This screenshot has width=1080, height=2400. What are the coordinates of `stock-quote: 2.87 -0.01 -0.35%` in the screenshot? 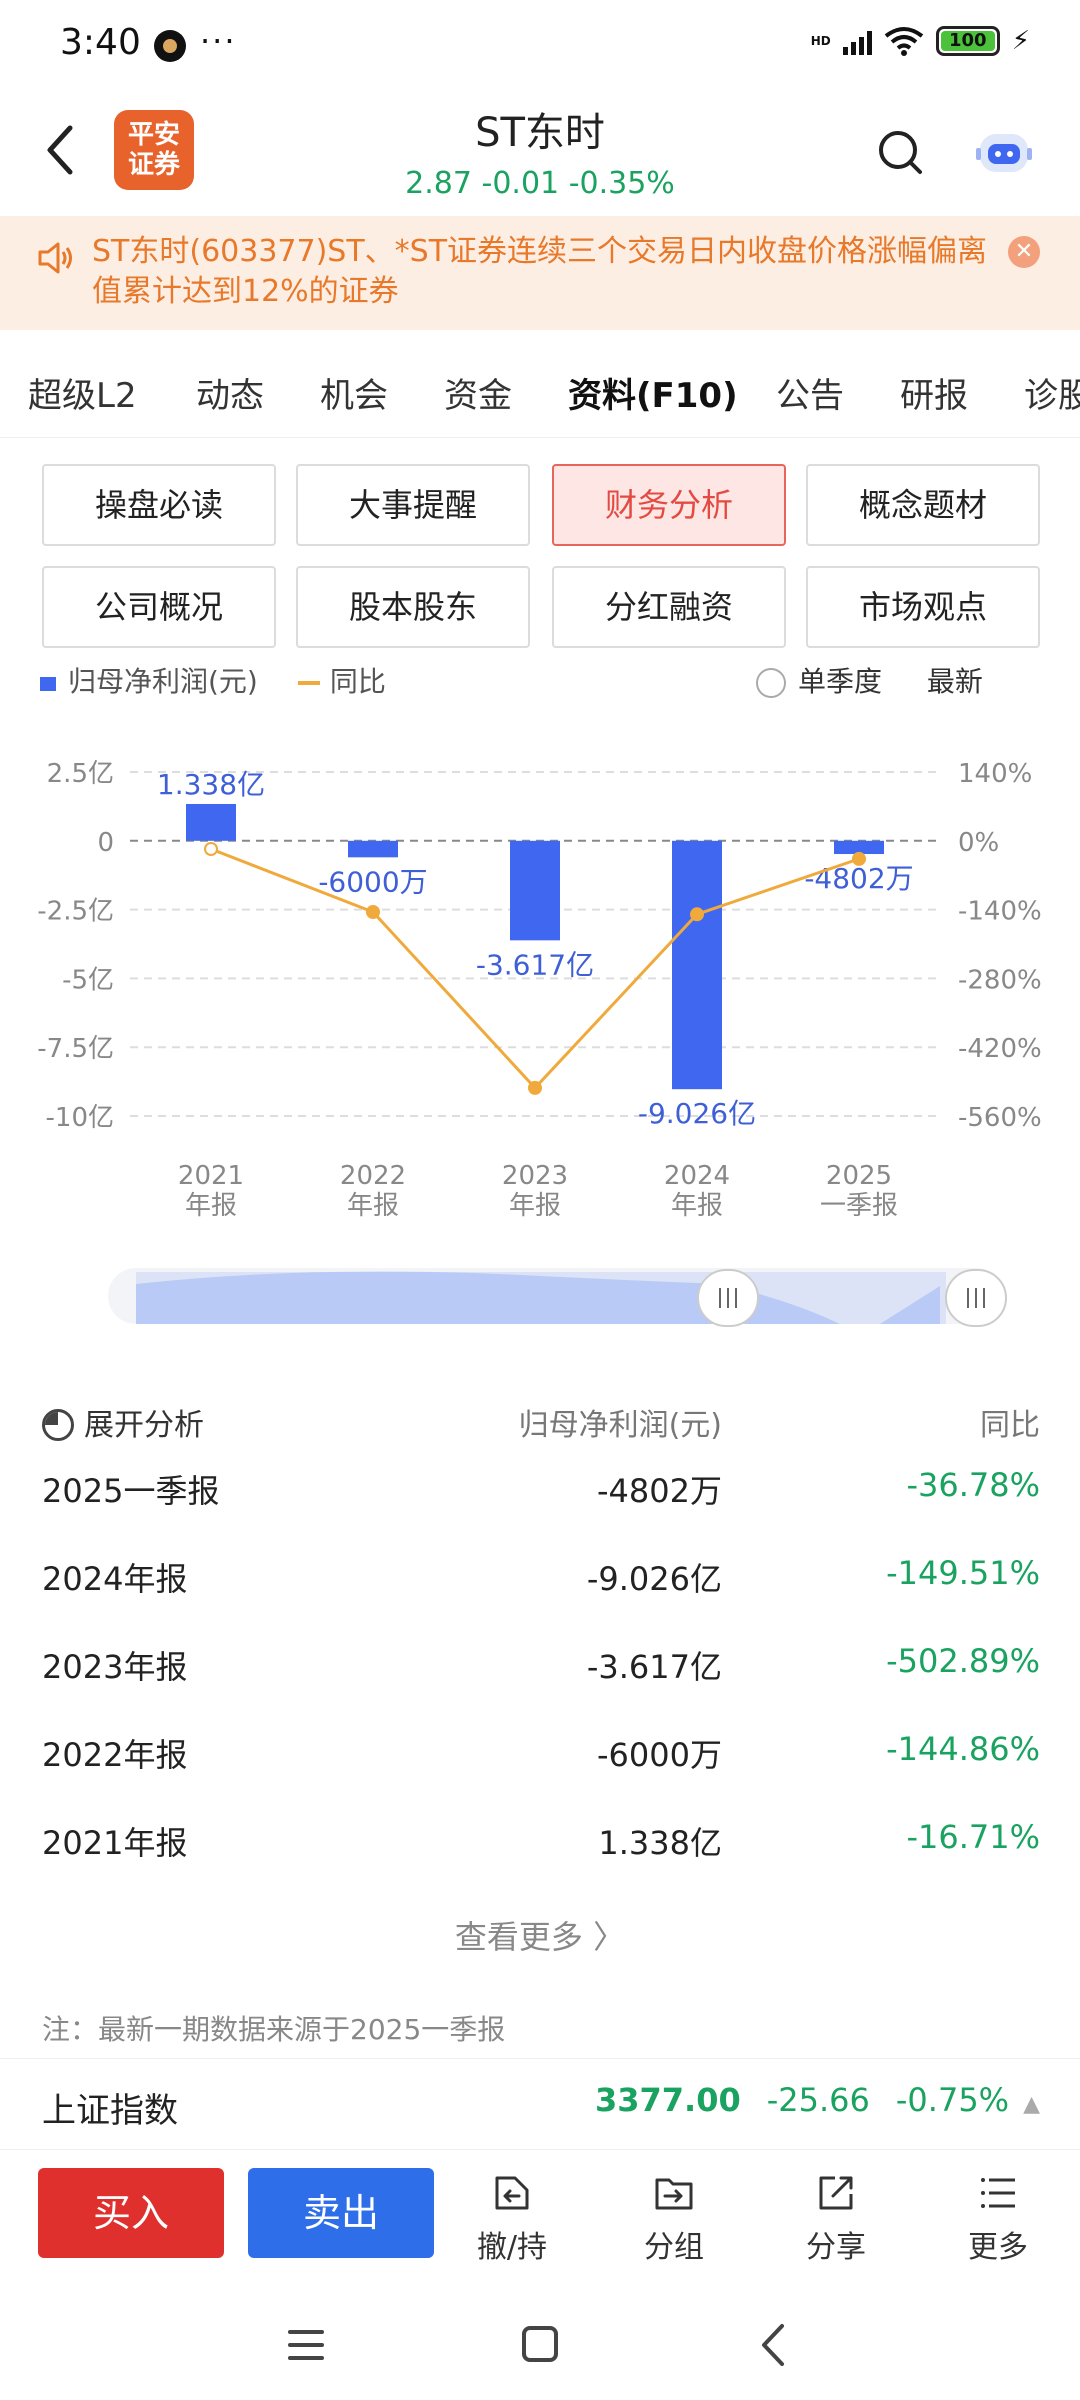 It's located at (540, 183).